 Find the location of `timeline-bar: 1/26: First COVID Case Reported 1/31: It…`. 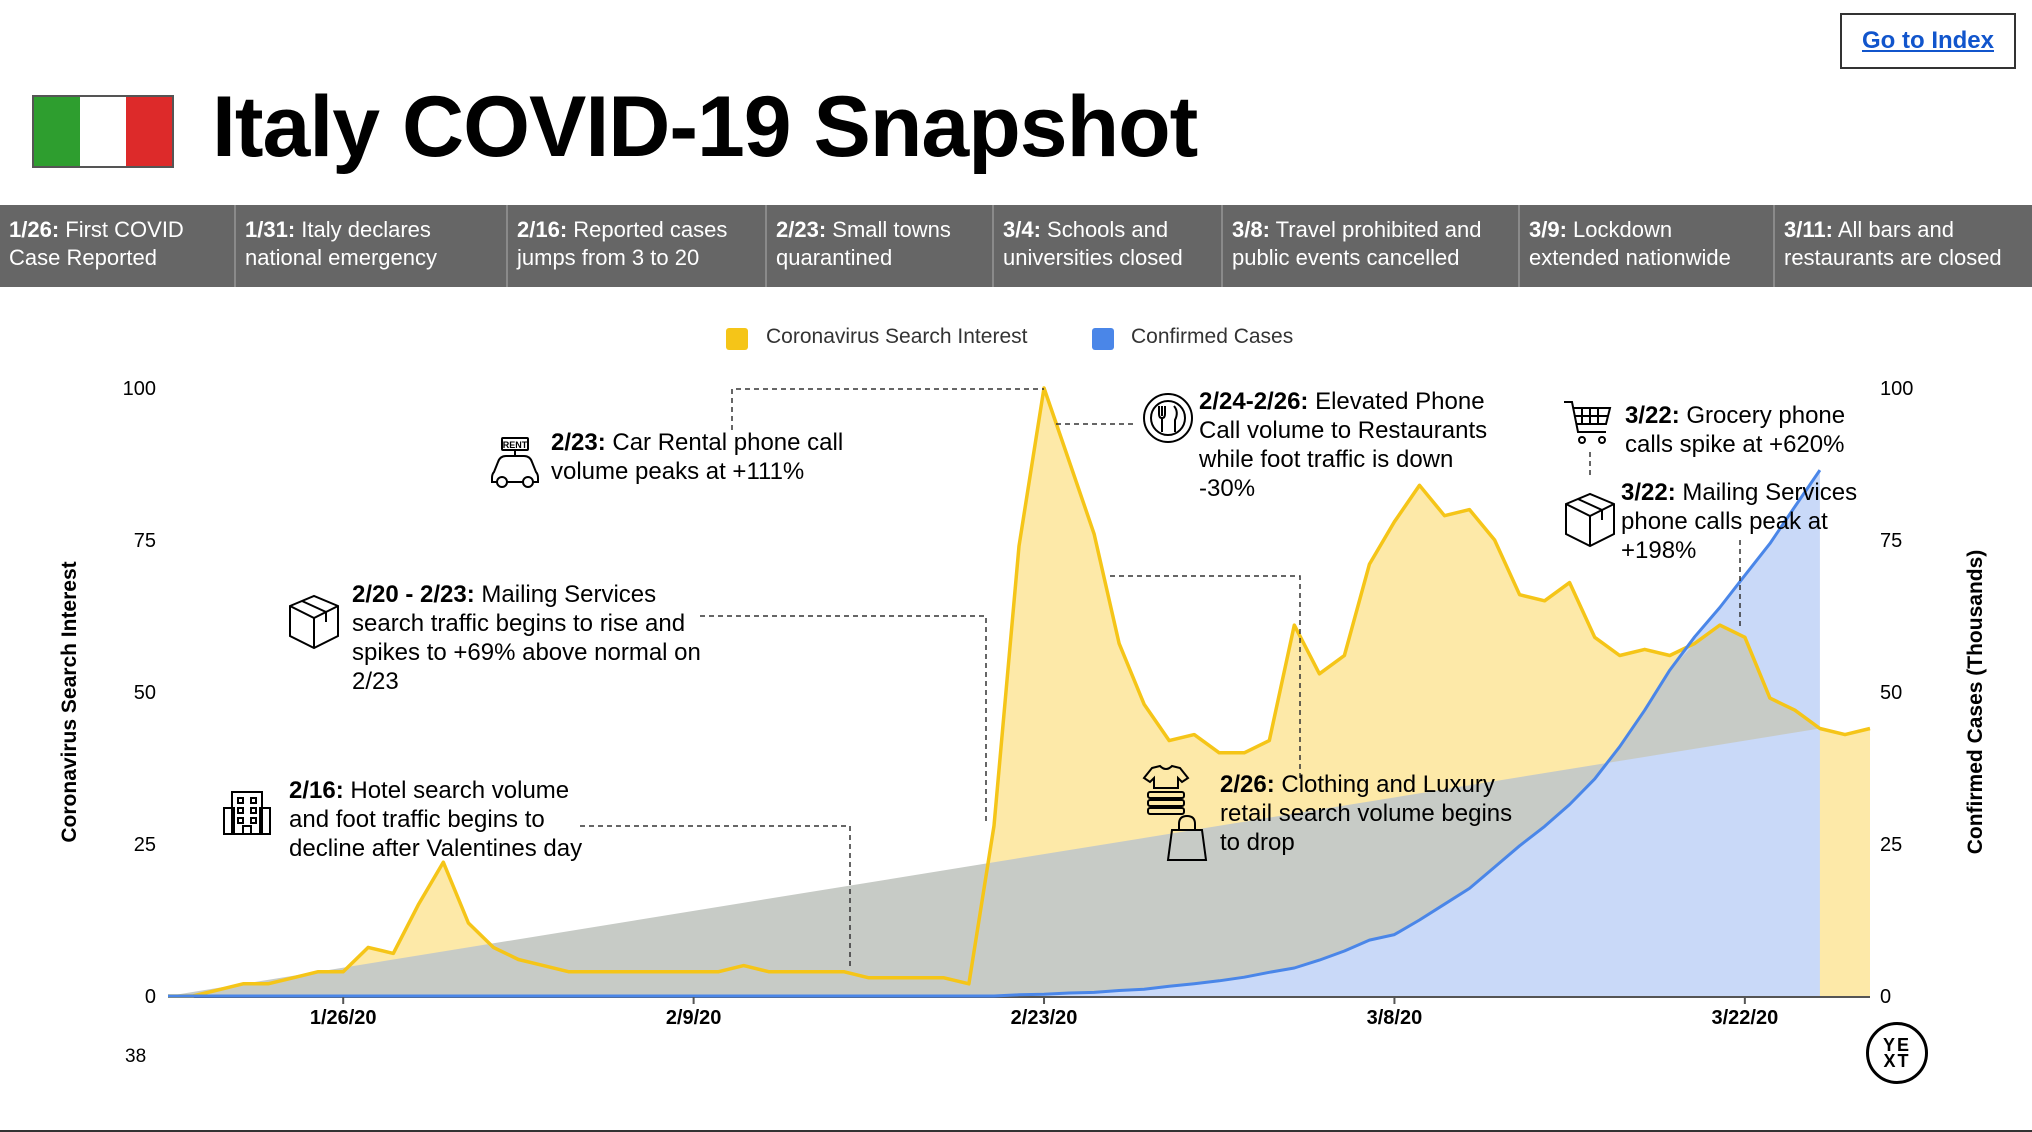

timeline-bar: 1/26: First COVID Case Reported 1/31: It… is located at coordinates (1016, 246).